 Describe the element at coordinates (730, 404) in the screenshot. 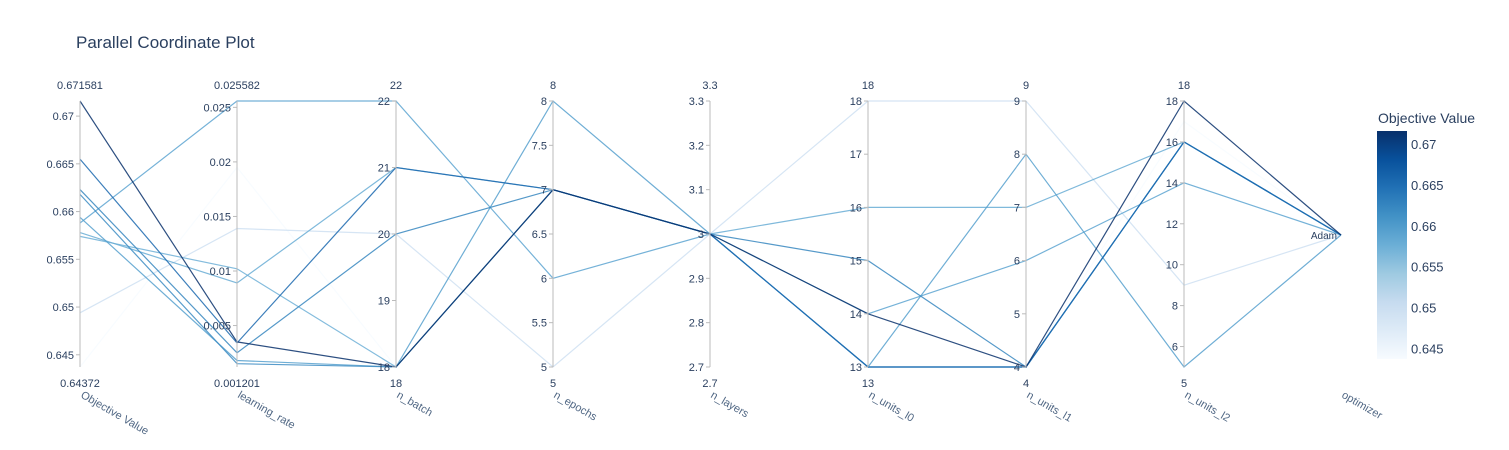

I see `axis-title: n_layers` at that location.